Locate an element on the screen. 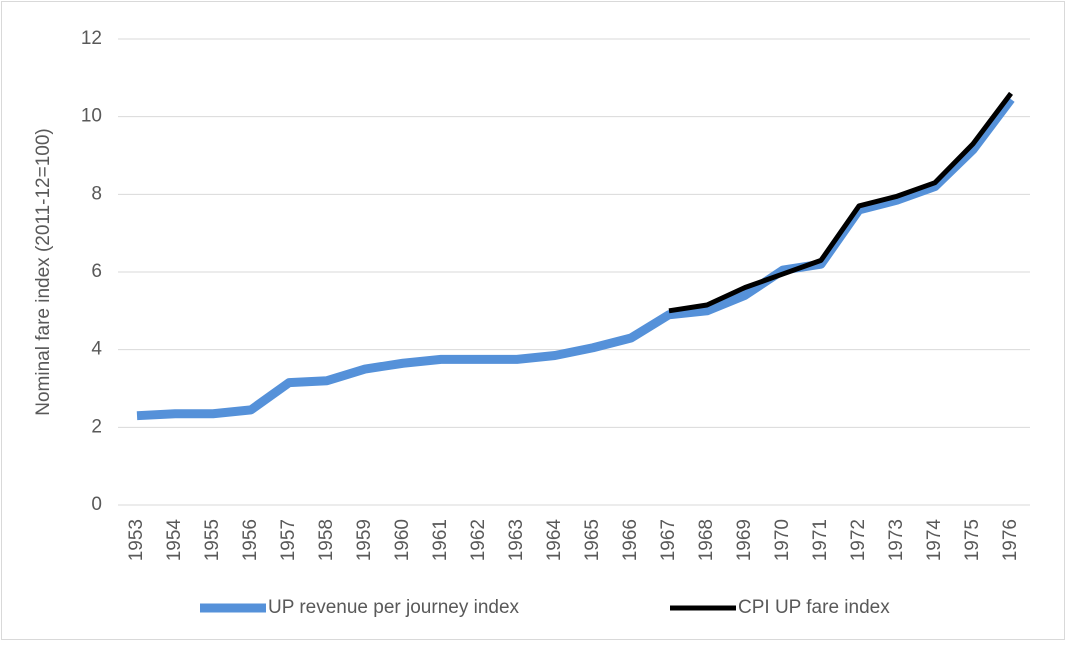 Image resolution: width=1067 pixels, height=647 pixels. x-tick-label: 1953 is located at coordinates (136, 540).